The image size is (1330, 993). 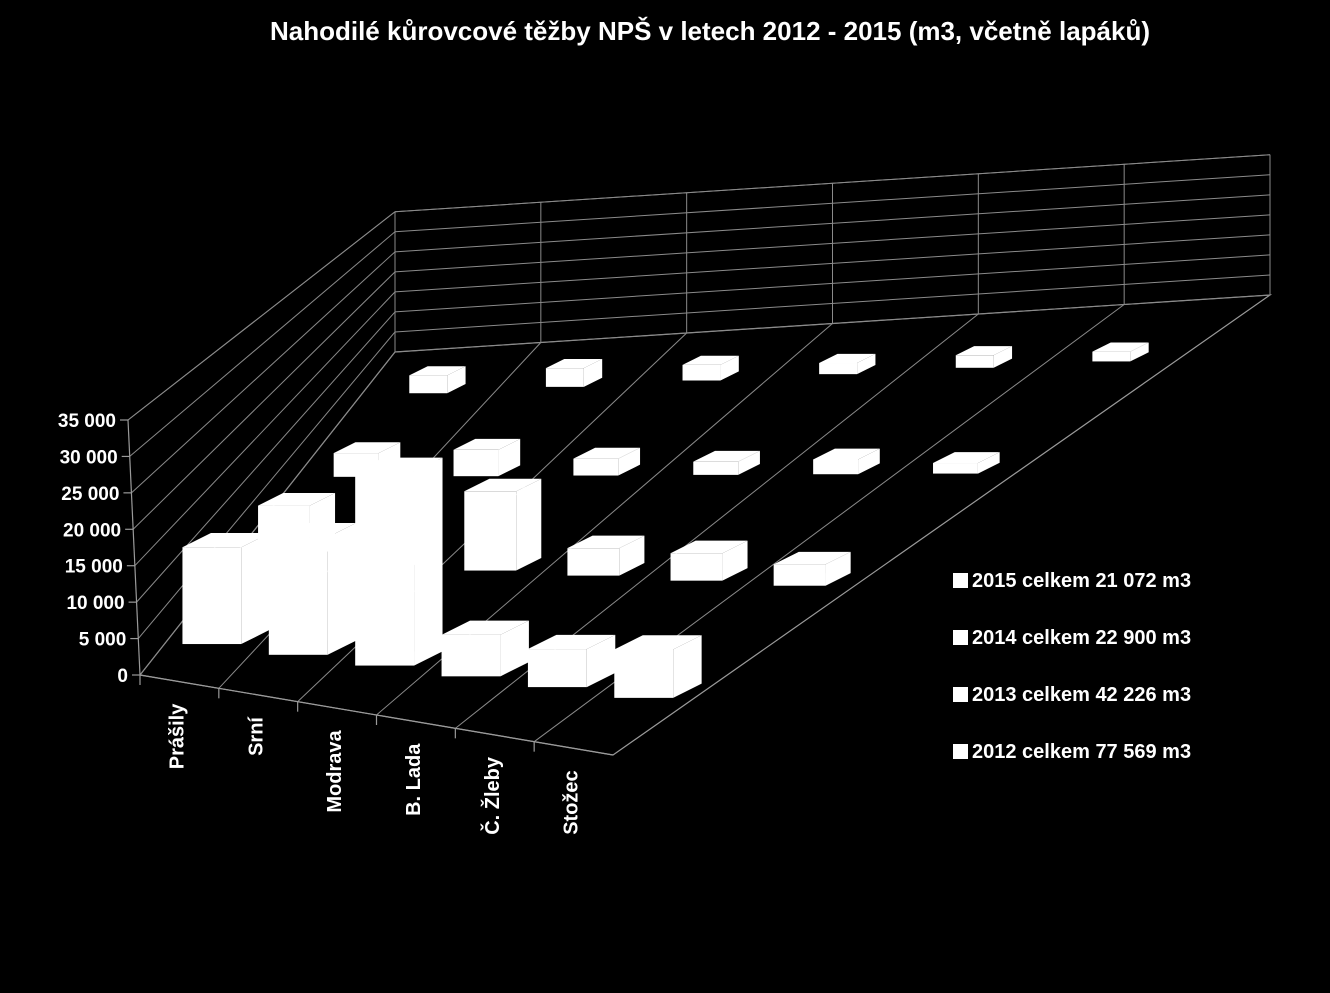 What do you see at coordinates (1081, 695) in the screenshot?
I see `legend-label: 2013 celkem 42 226 m3` at bounding box center [1081, 695].